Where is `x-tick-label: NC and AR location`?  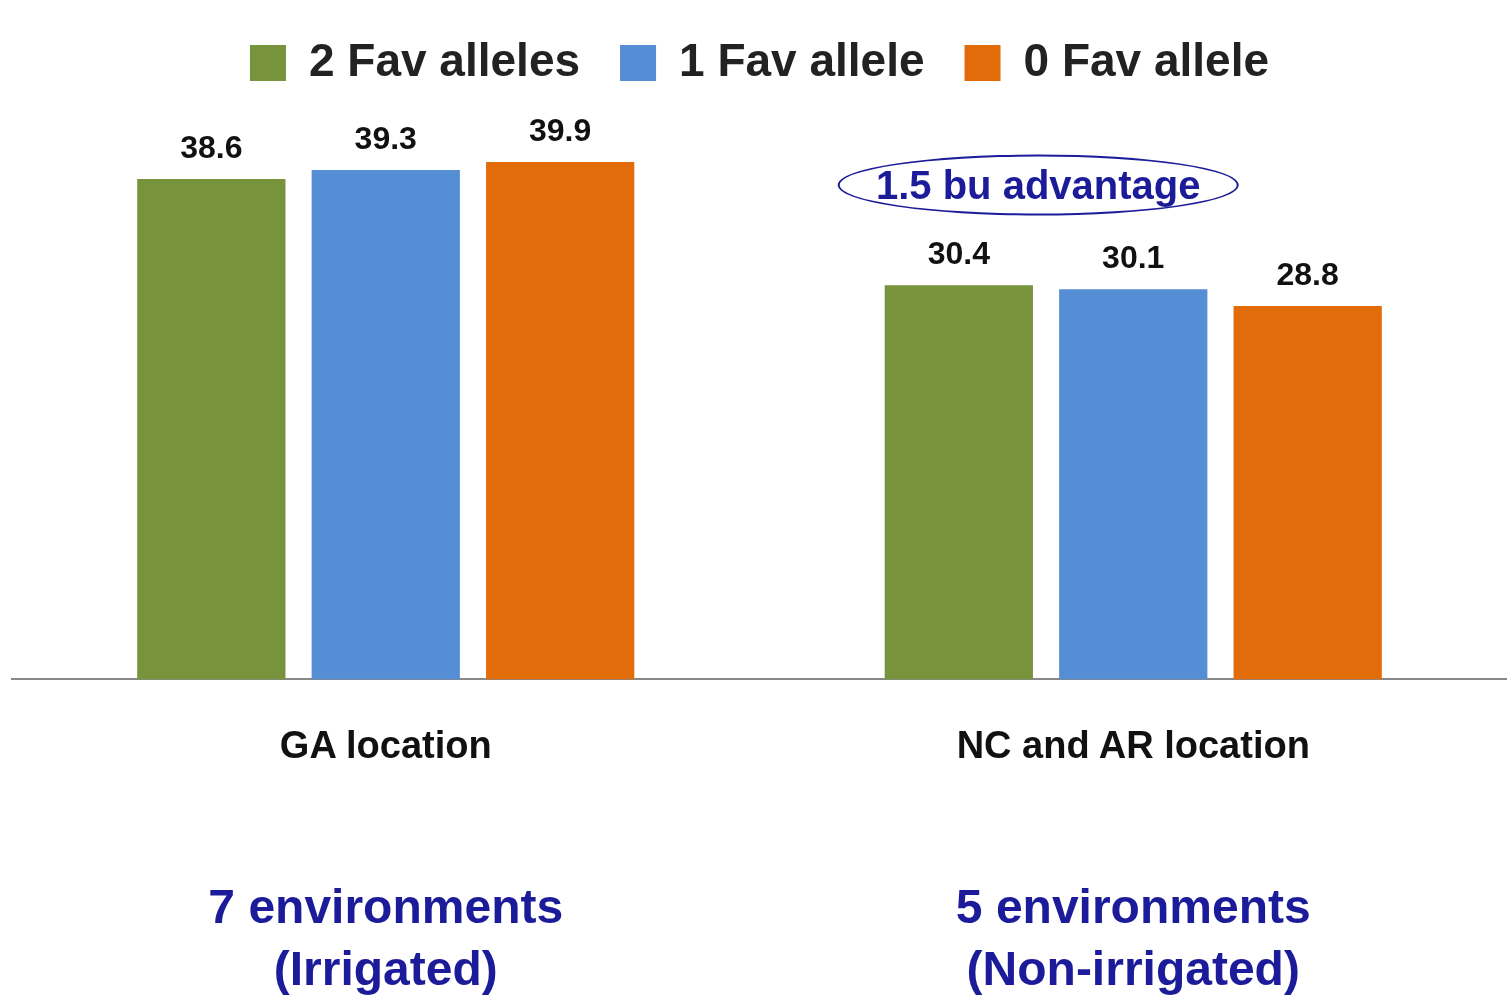
x-tick-label: NC and AR location is located at coordinates (1133, 744).